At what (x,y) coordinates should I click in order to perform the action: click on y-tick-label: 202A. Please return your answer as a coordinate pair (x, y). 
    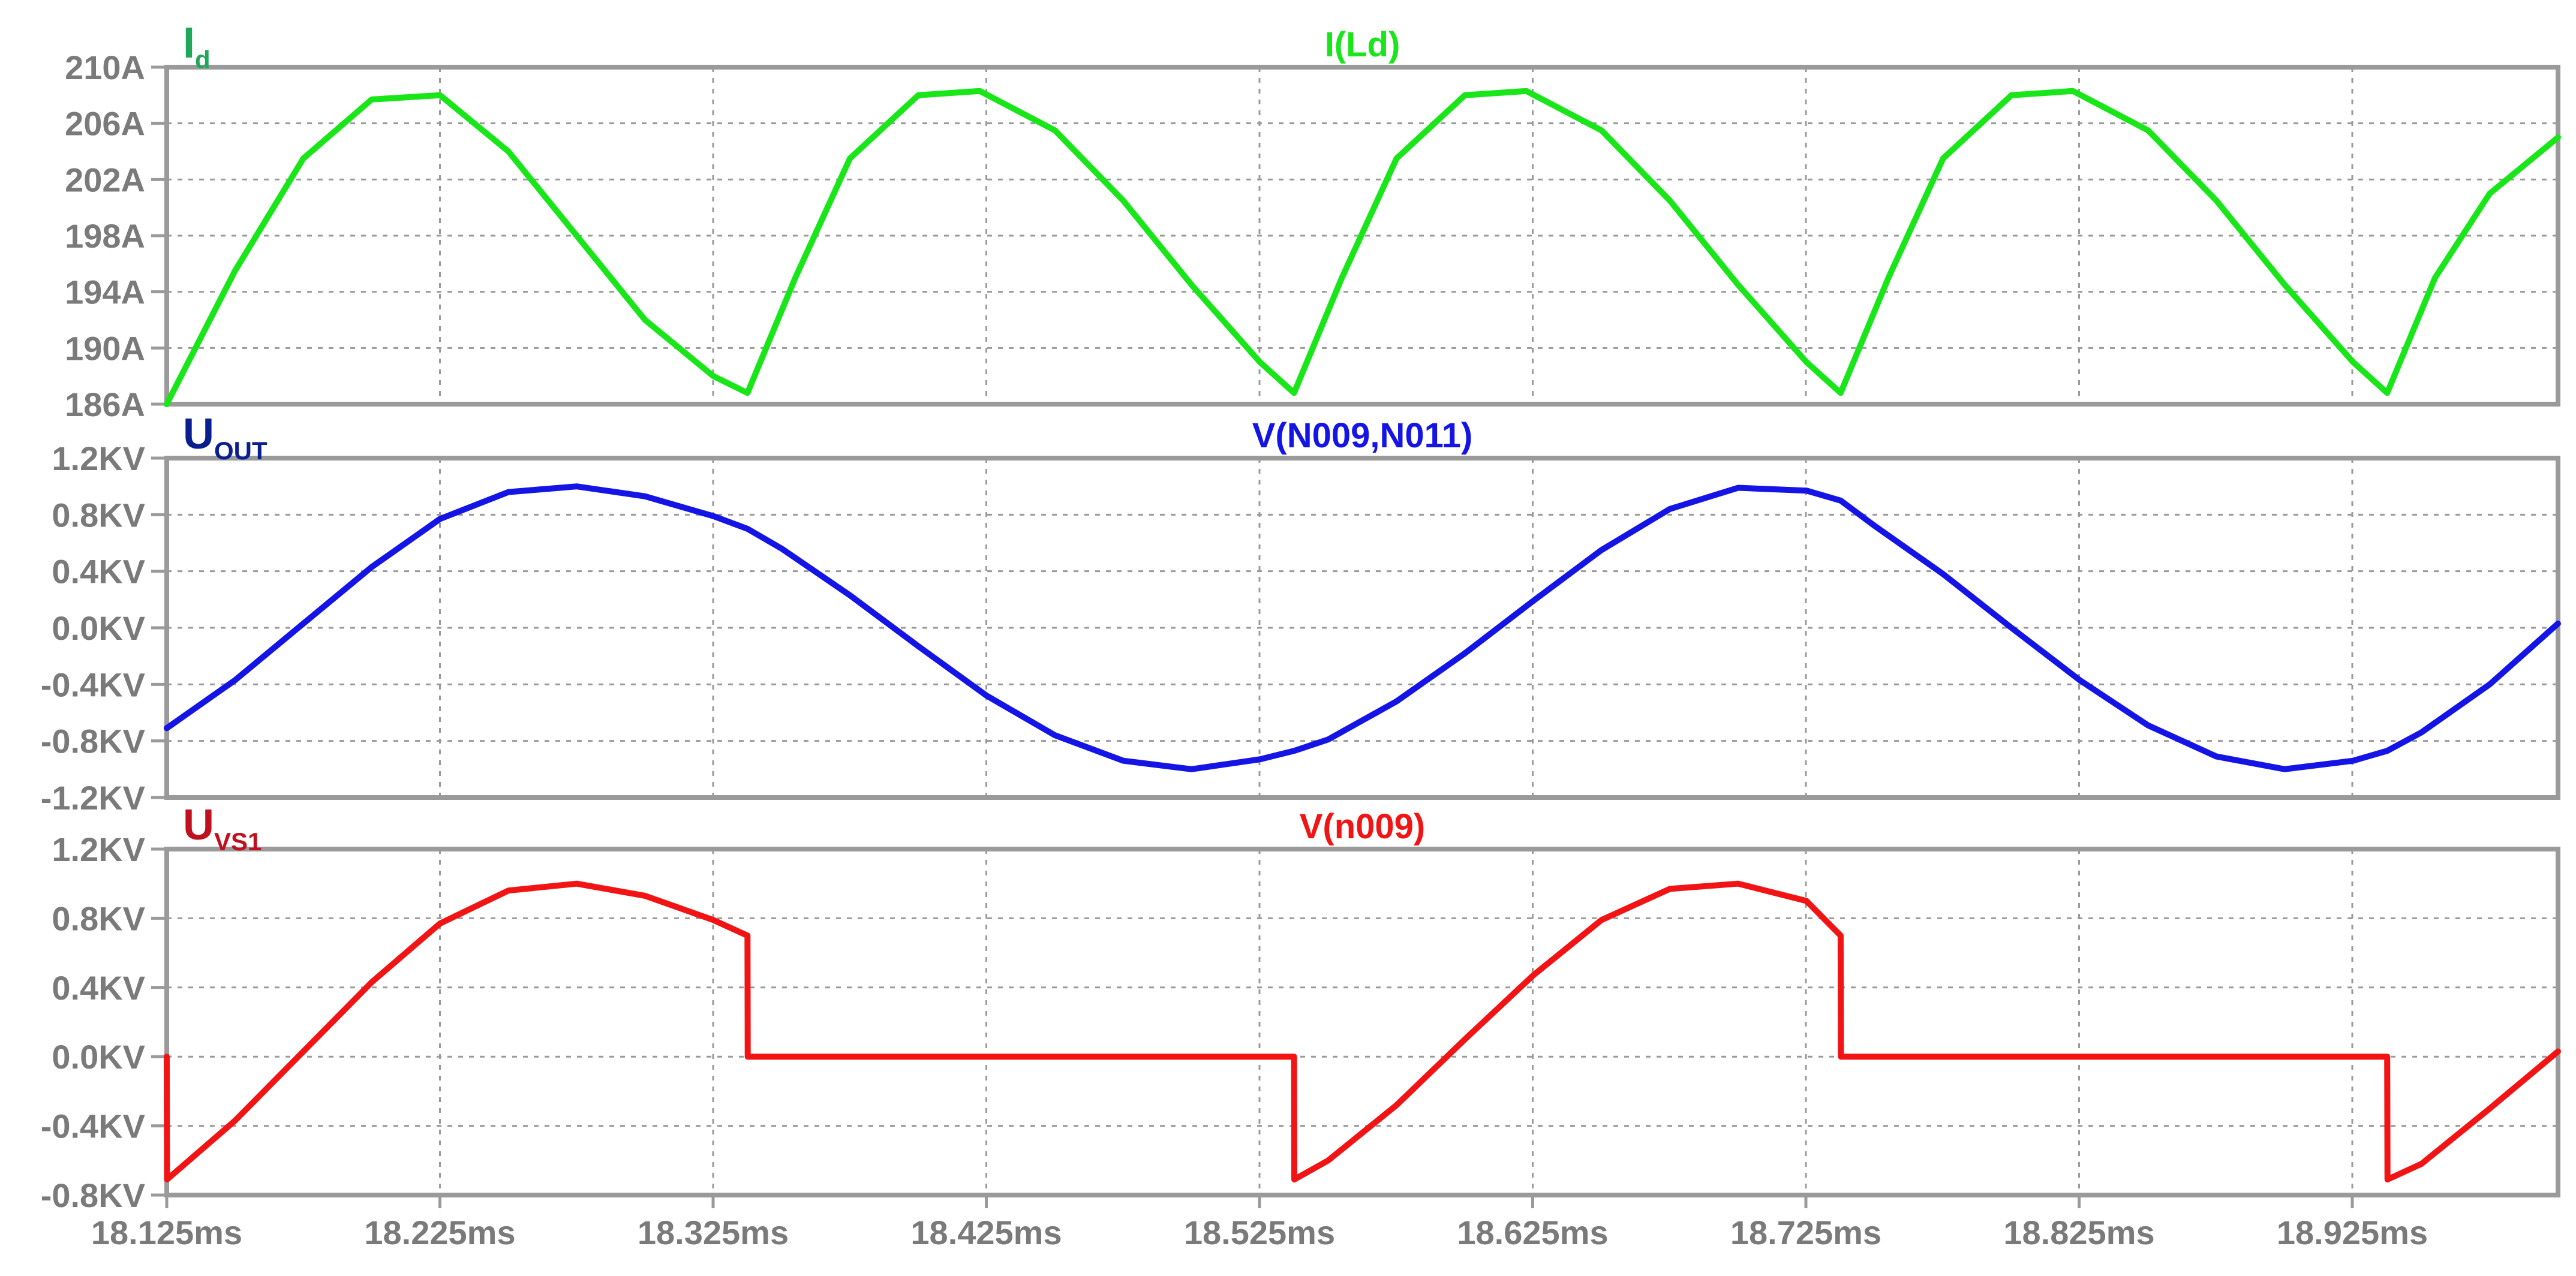
    Looking at the image, I should click on (105, 179).